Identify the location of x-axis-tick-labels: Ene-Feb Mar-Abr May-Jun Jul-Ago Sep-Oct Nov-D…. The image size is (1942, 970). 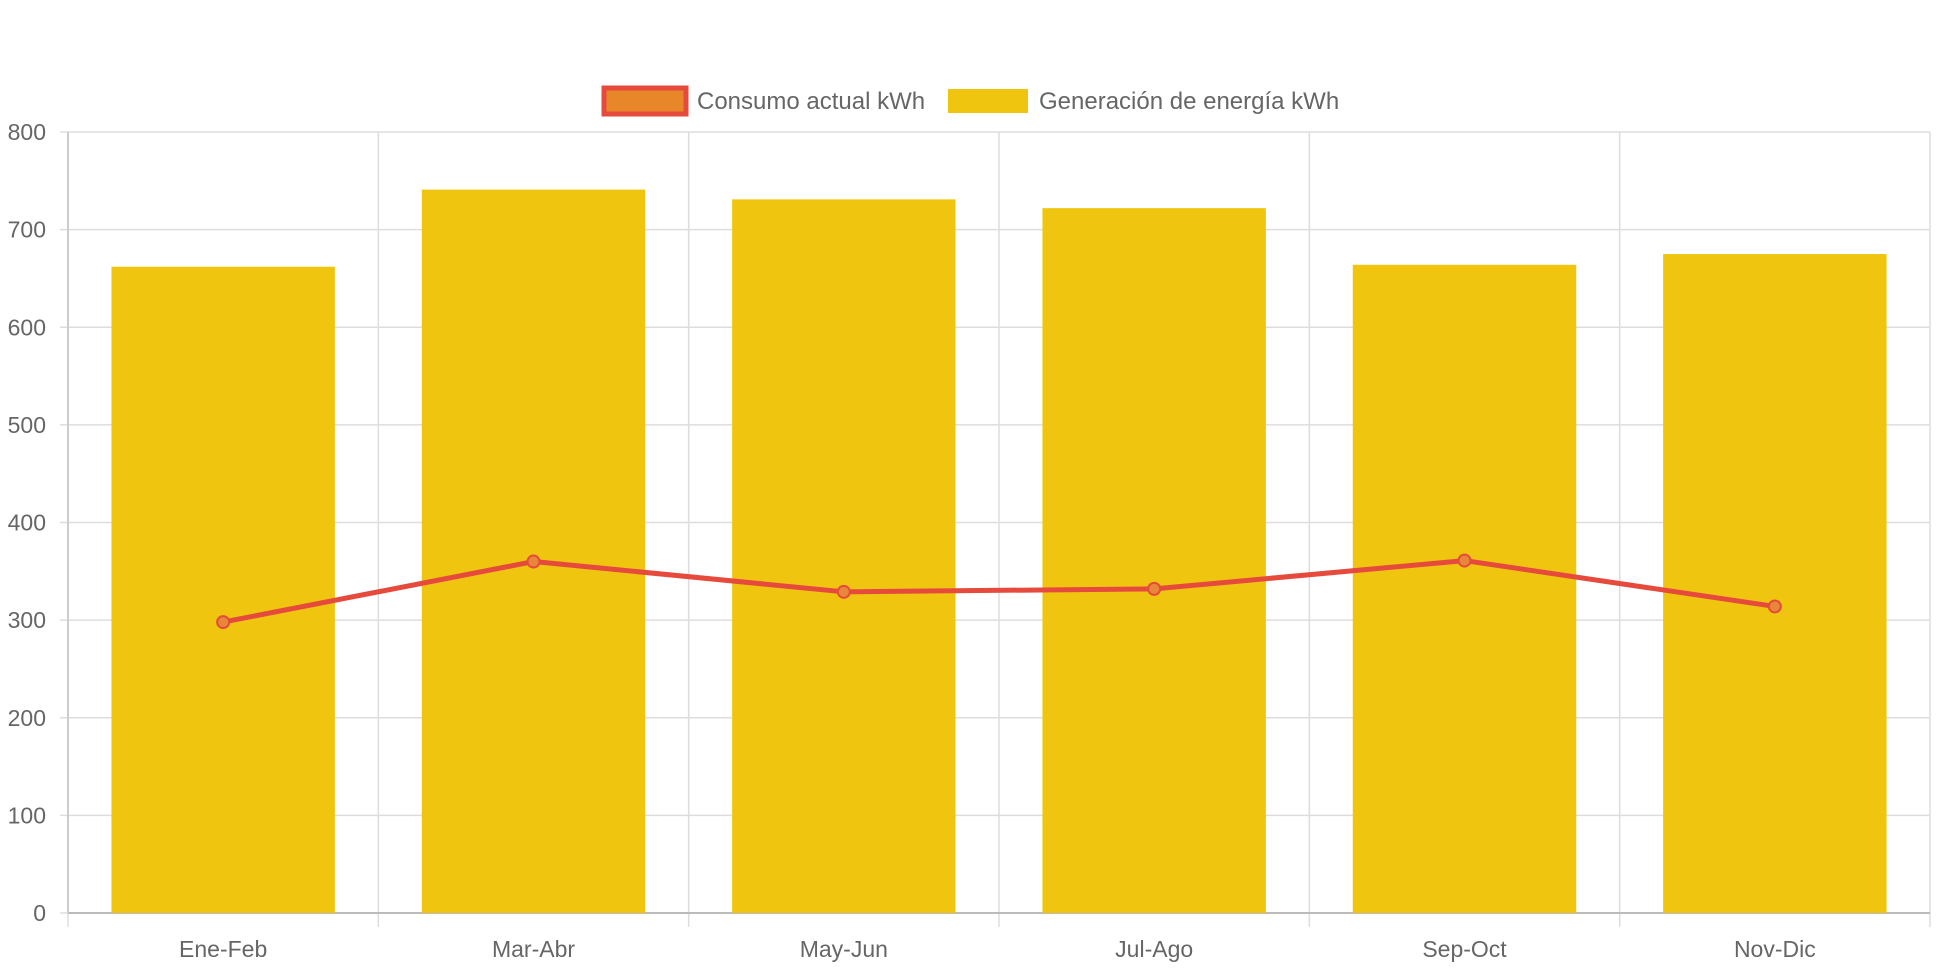
(997, 949).